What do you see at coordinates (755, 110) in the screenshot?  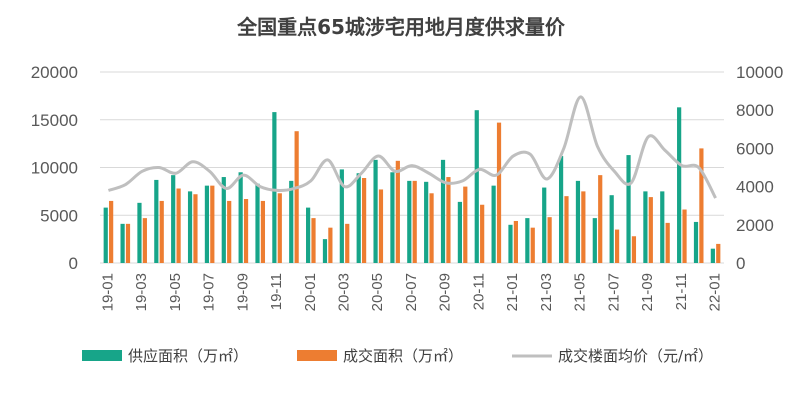 I see `y-right-tick-label: 8000` at bounding box center [755, 110].